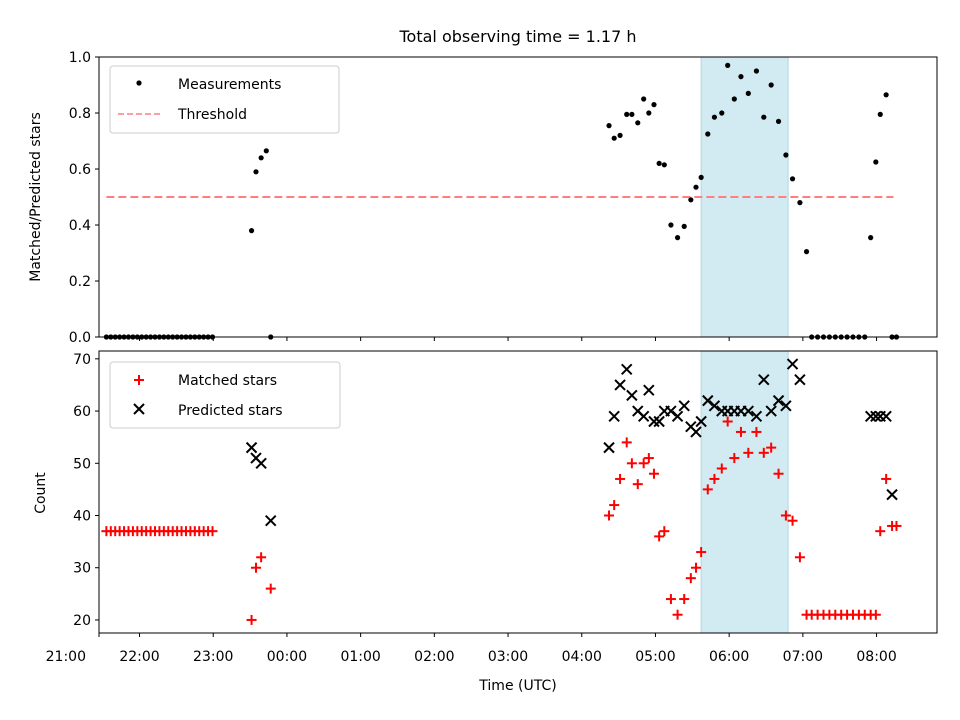 This screenshot has width=960, height=720. Describe the element at coordinates (212, 115) in the screenshot. I see `legend-threshold-label: Threshold` at that location.